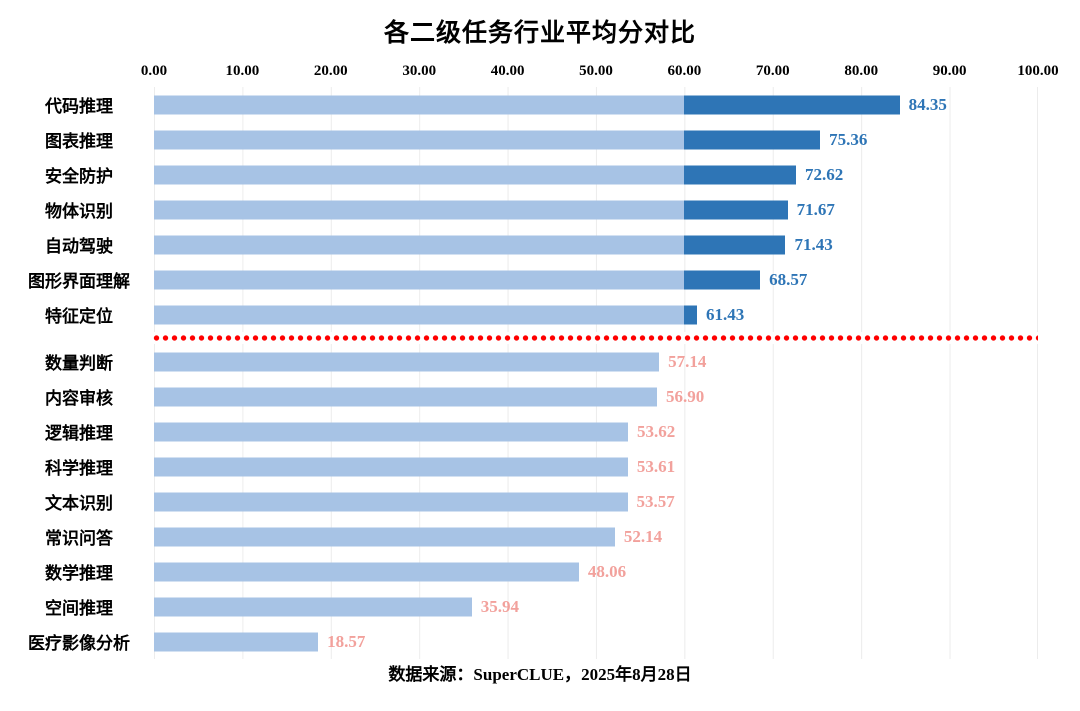  I want to click on bar-row: 常识问答 52.14, so click(521, 536).